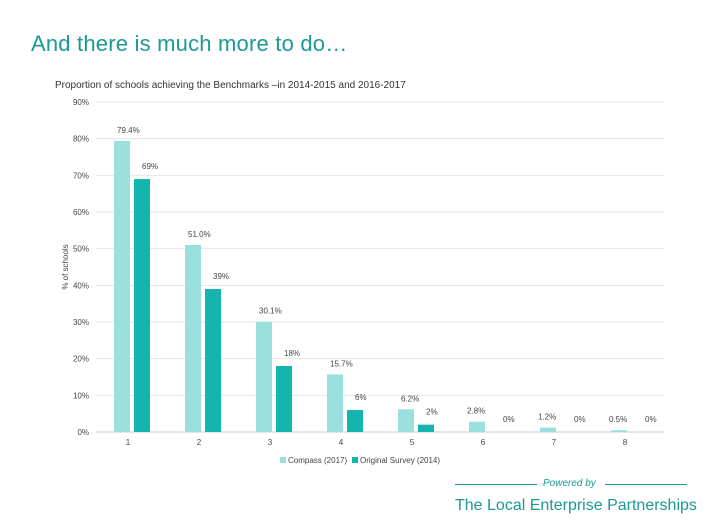 This screenshot has height=529, width=706. What do you see at coordinates (83, 432) in the screenshot?
I see `y-tick-label: 0%` at bounding box center [83, 432].